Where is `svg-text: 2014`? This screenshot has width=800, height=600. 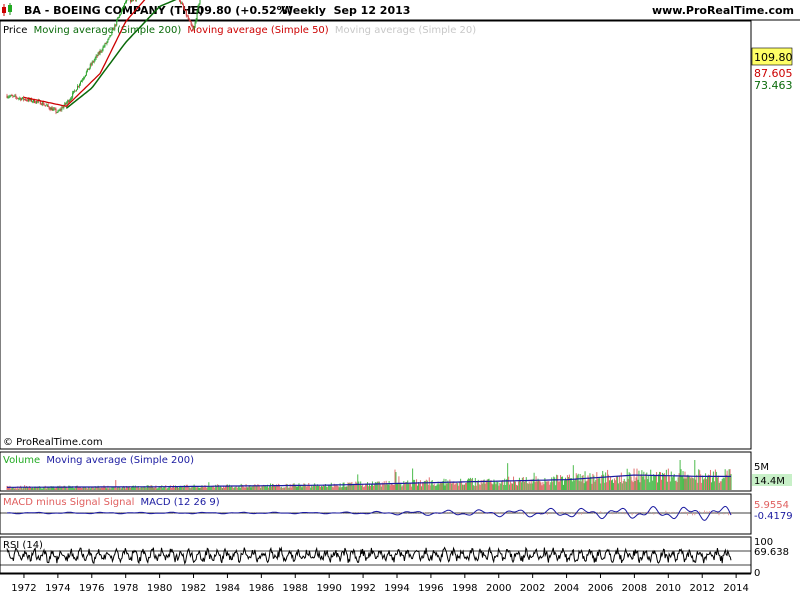 svg-text: 2014 is located at coordinates (735, 588).